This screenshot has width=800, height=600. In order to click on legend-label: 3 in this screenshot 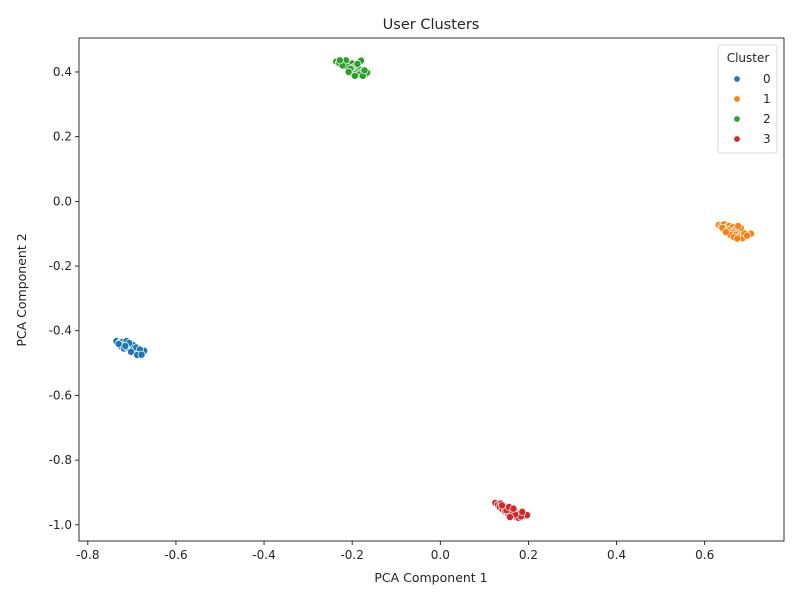, I will do `click(767, 139)`.